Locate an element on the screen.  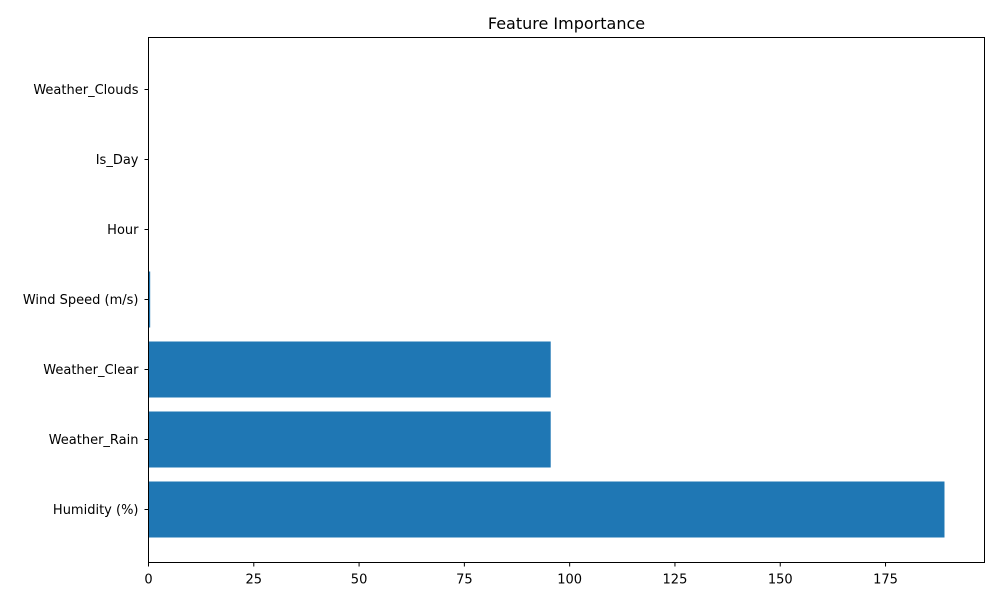
bar-weather-clear is located at coordinates (349, 369).